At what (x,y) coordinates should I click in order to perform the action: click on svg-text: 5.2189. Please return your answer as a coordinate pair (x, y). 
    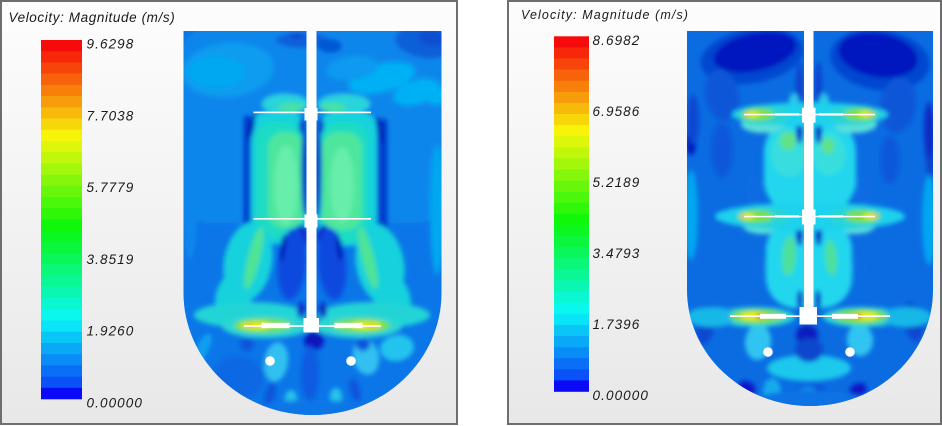
    Looking at the image, I should click on (617, 182).